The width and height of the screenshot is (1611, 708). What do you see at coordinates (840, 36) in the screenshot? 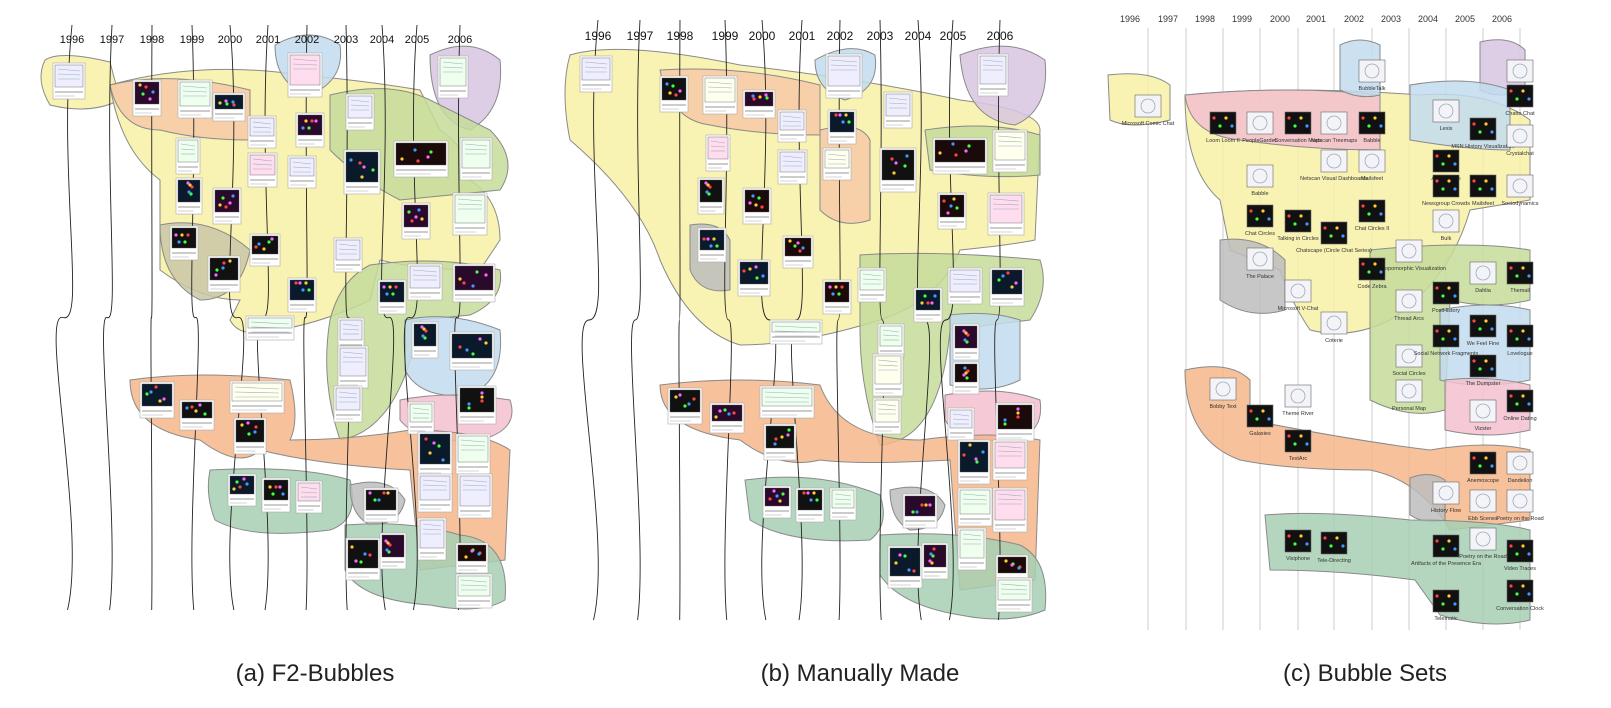
I see `year-label-2002: 2002` at bounding box center [840, 36].